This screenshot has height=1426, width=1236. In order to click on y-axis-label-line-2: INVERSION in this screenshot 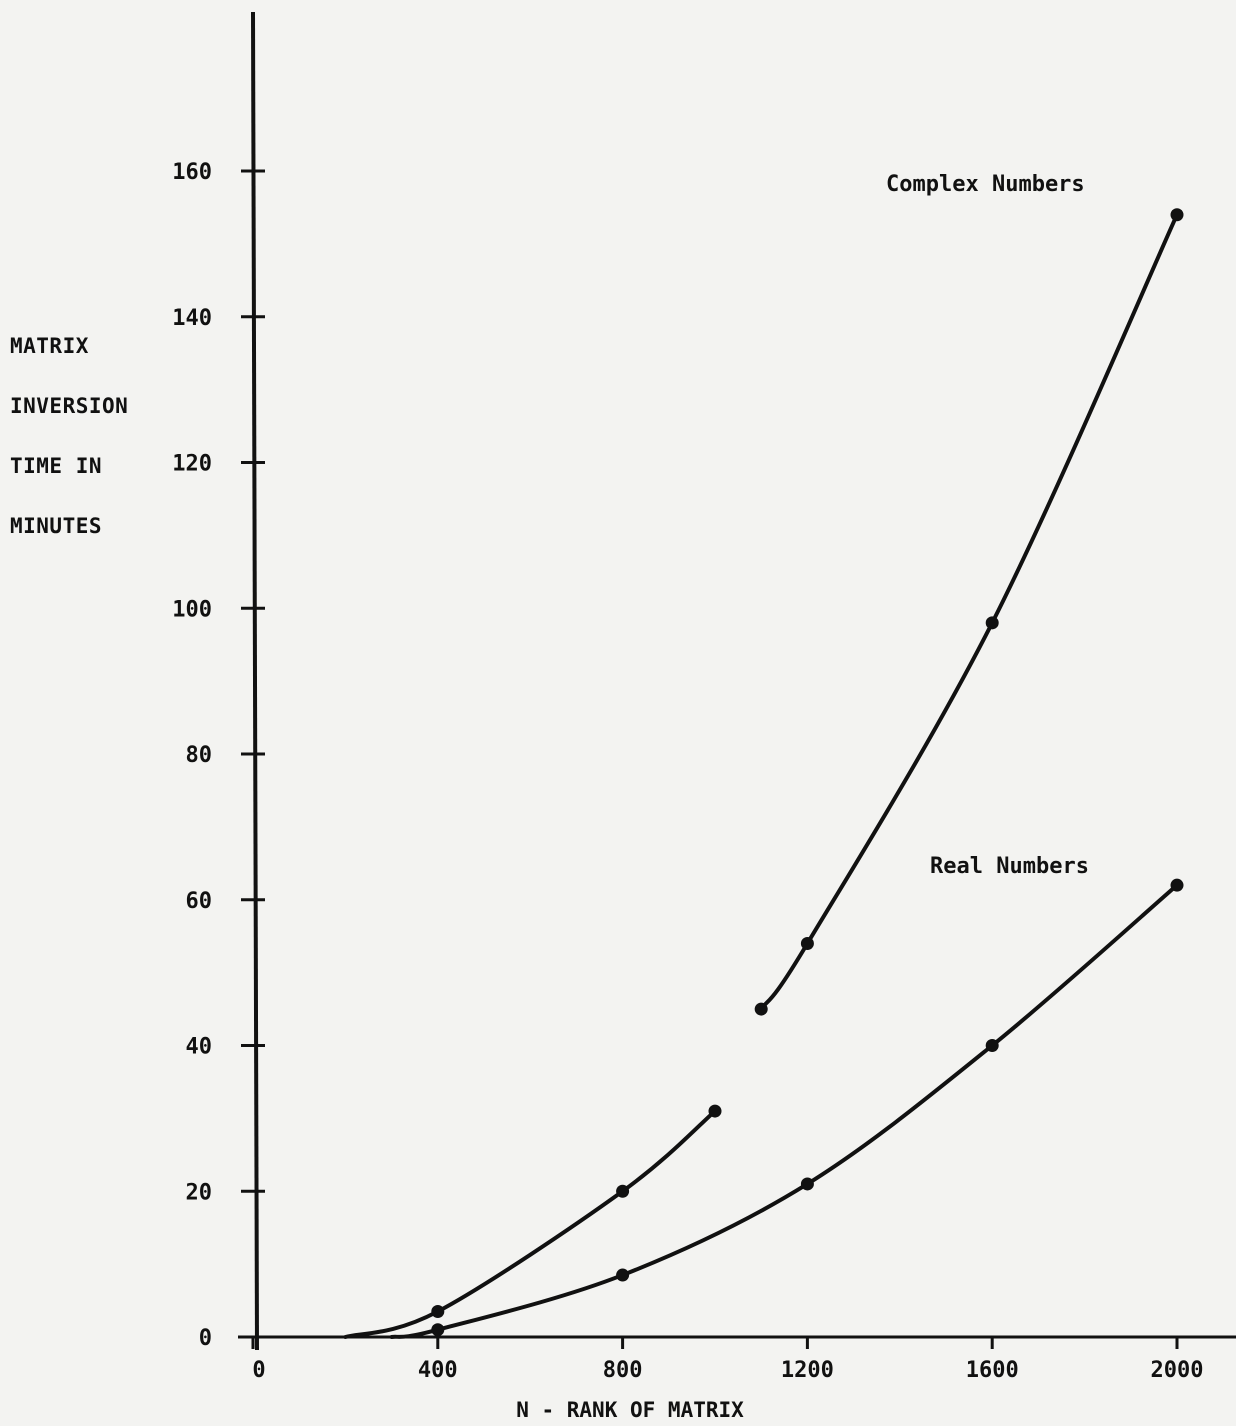, I will do `click(69, 406)`.